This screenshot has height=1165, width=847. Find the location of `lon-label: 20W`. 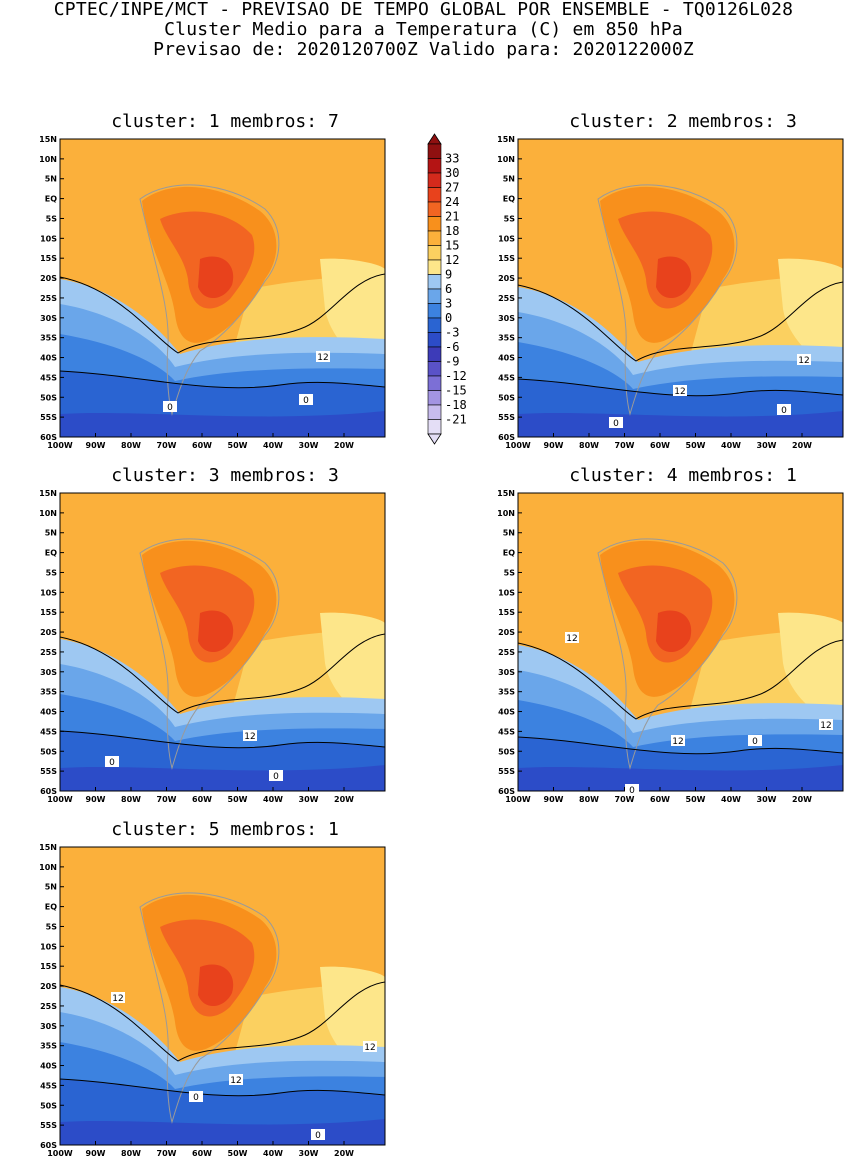

lon-label: 20W is located at coordinates (344, 1153).